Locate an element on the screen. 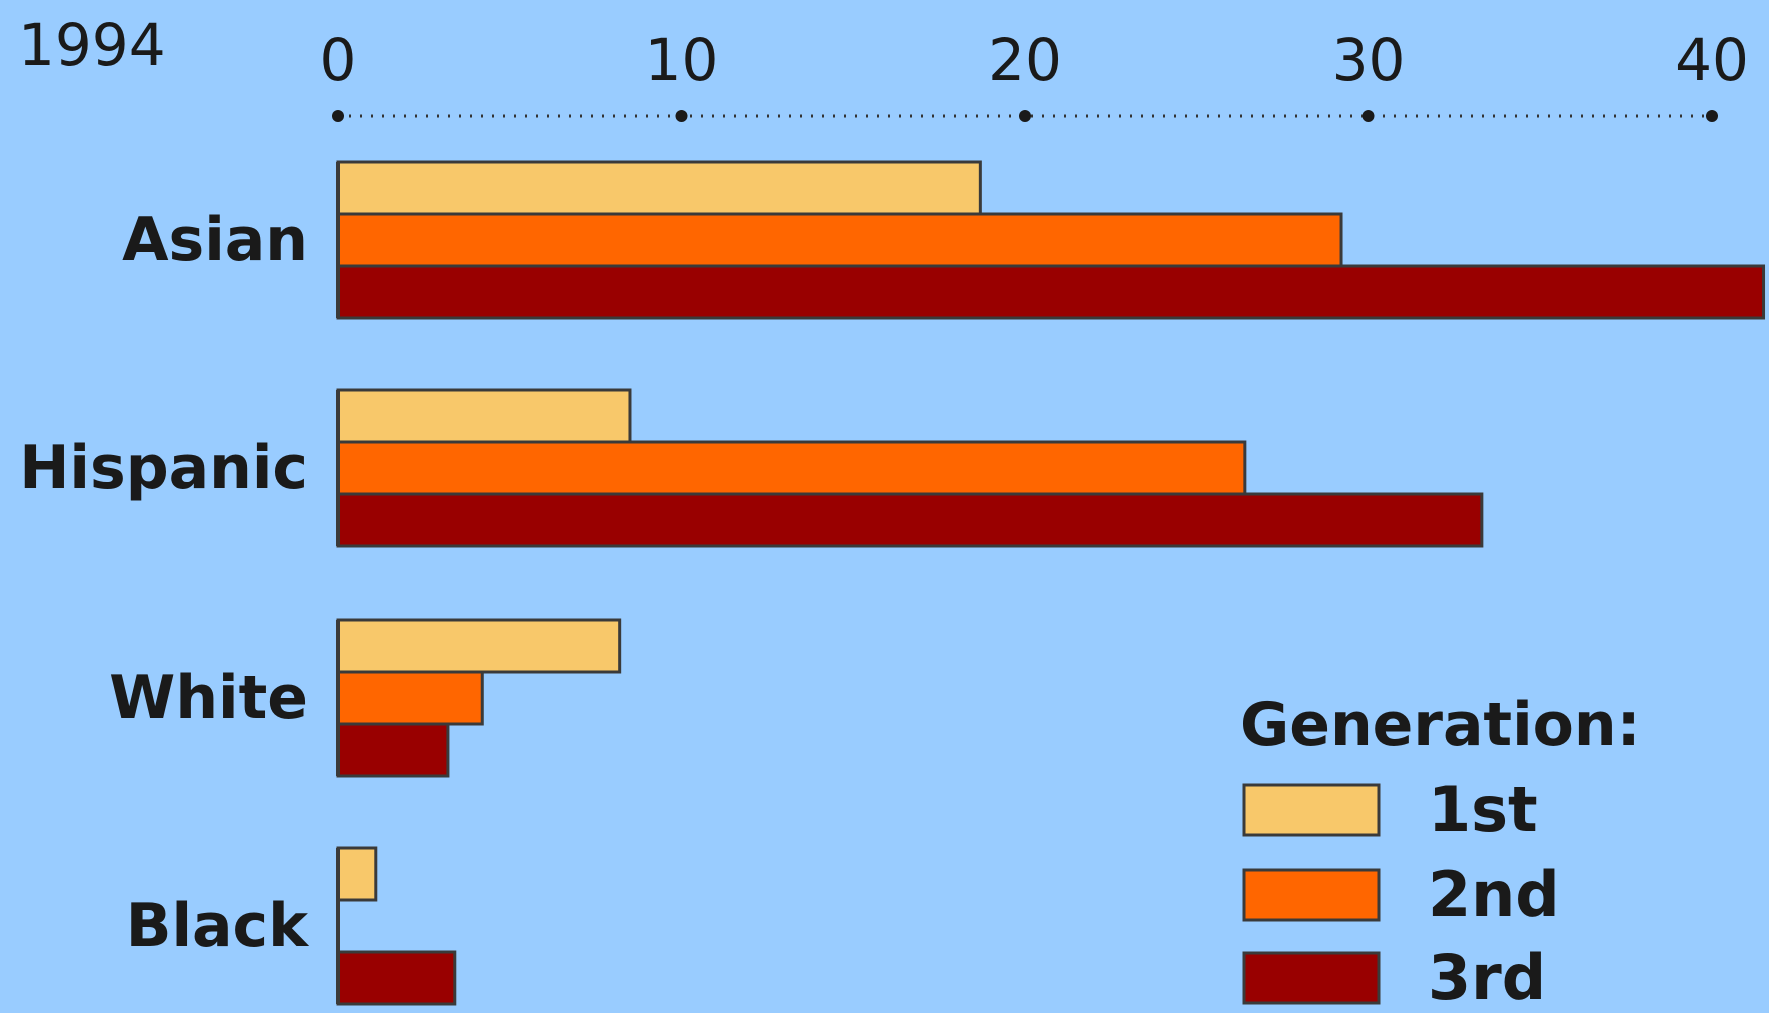 Image resolution: width=1769 pixels, height=1013 pixels. x-tick-label: 40 is located at coordinates (1712, 60).